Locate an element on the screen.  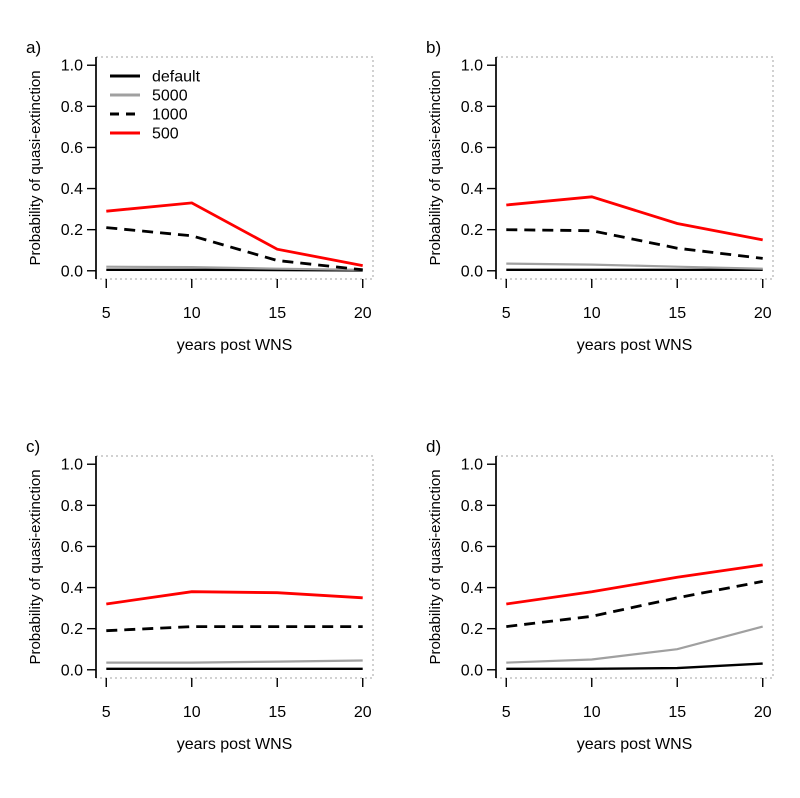
series-line-default is located at coordinates (634, 666).